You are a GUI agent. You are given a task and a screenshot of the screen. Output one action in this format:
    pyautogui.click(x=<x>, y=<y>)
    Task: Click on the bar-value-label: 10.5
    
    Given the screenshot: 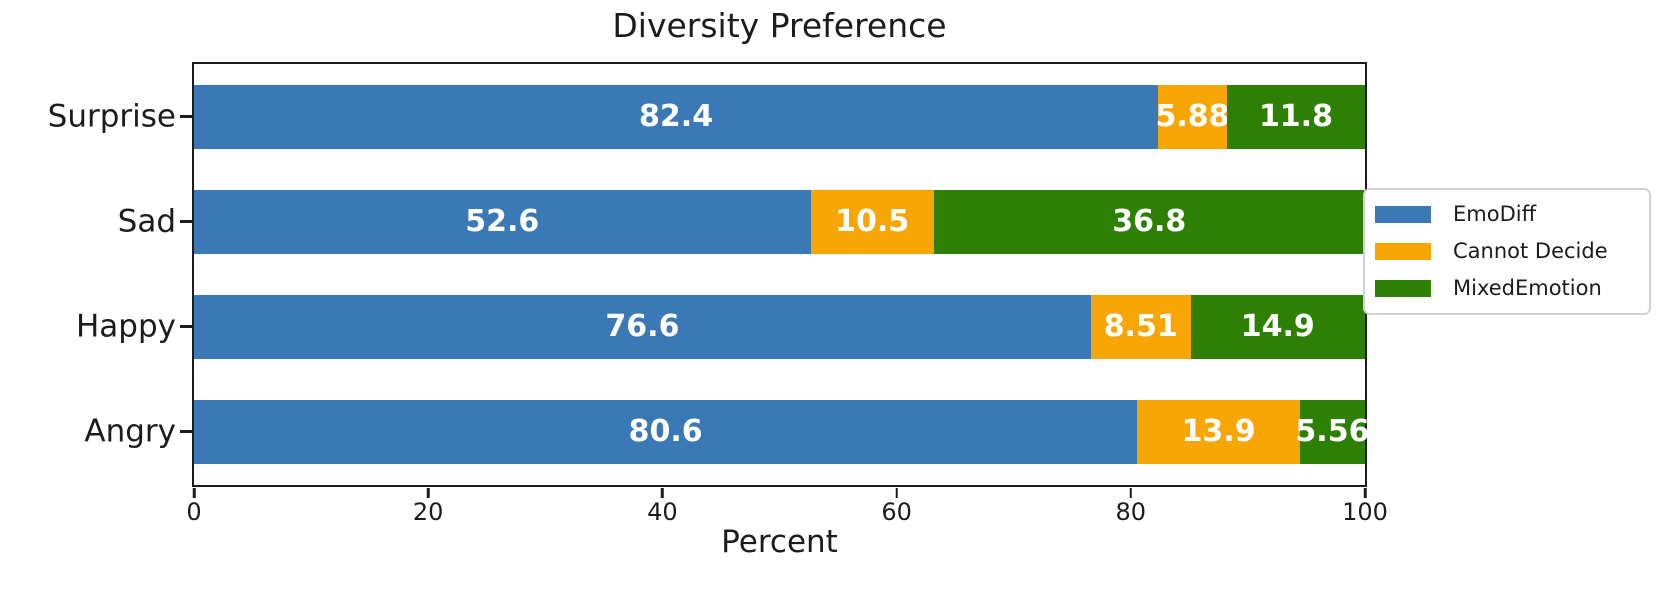 What is the action you would take?
    pyautogui.click(x=872, y=221)
    